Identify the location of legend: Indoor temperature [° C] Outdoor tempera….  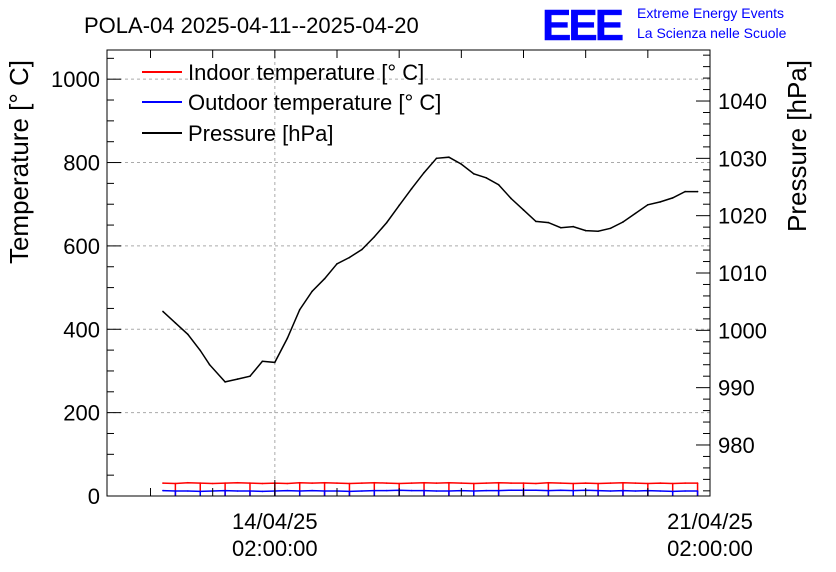
(291, 103).